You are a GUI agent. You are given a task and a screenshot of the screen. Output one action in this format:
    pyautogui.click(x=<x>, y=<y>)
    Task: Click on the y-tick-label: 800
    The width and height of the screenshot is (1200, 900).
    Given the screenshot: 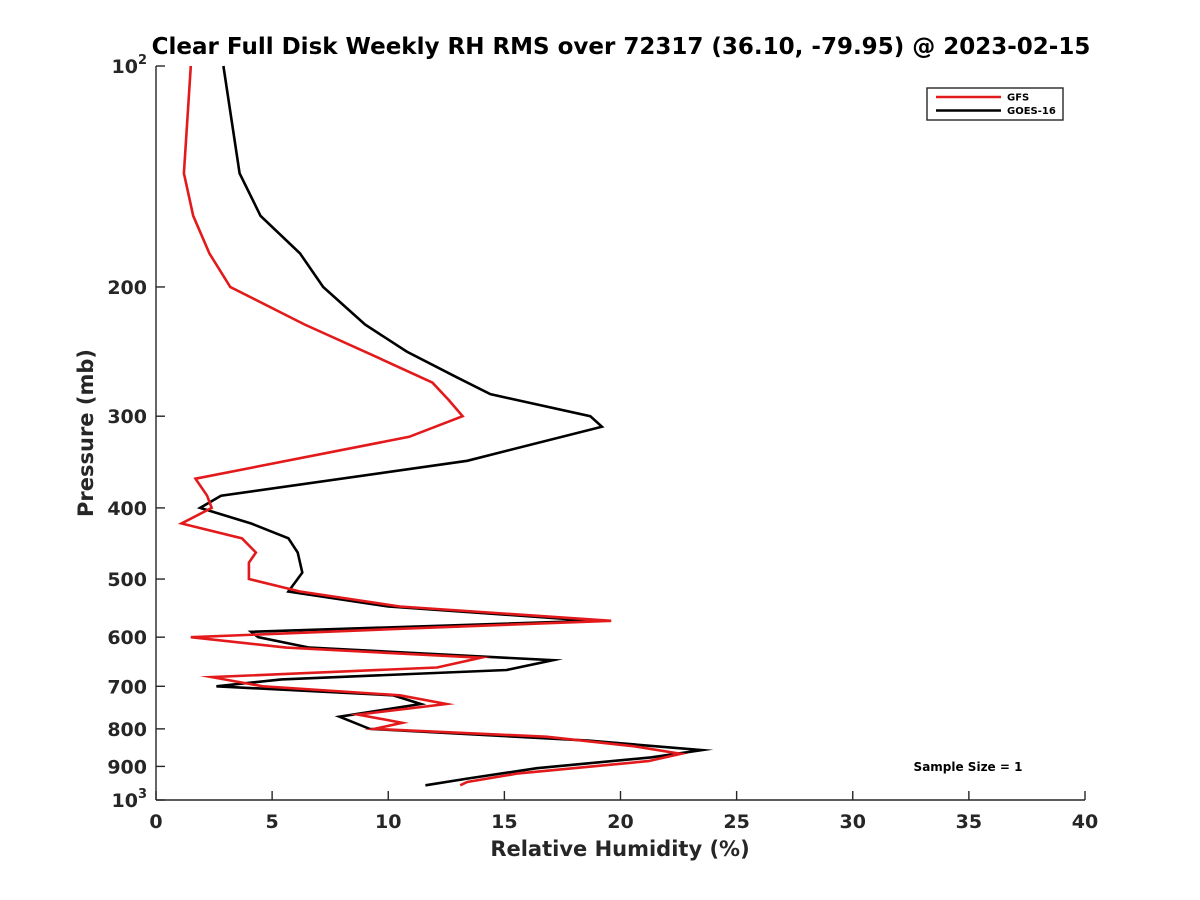 What is the action you would take?
    pyautogui.click(x=127, y=730)
    